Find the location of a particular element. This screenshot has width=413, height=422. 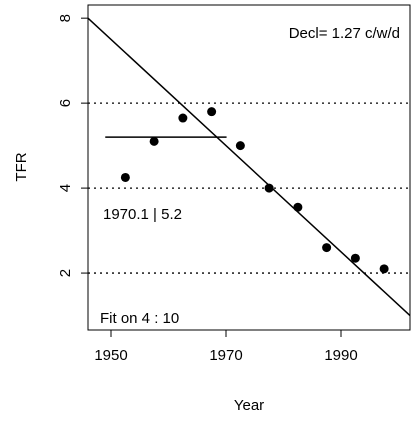

y-tick-label: 2 is located at coordinates (65, 273).